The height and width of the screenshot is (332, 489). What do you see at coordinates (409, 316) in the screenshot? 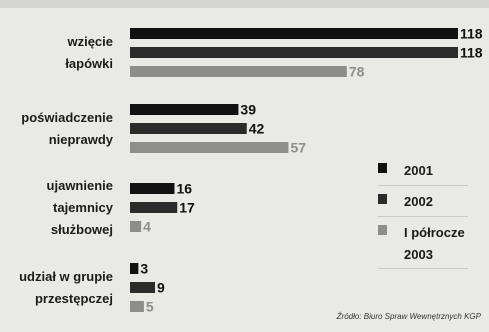
I see `source-note: Źródło: Biuro Spraw Wewnętrznych KGP` at bounding box center [409, 316].